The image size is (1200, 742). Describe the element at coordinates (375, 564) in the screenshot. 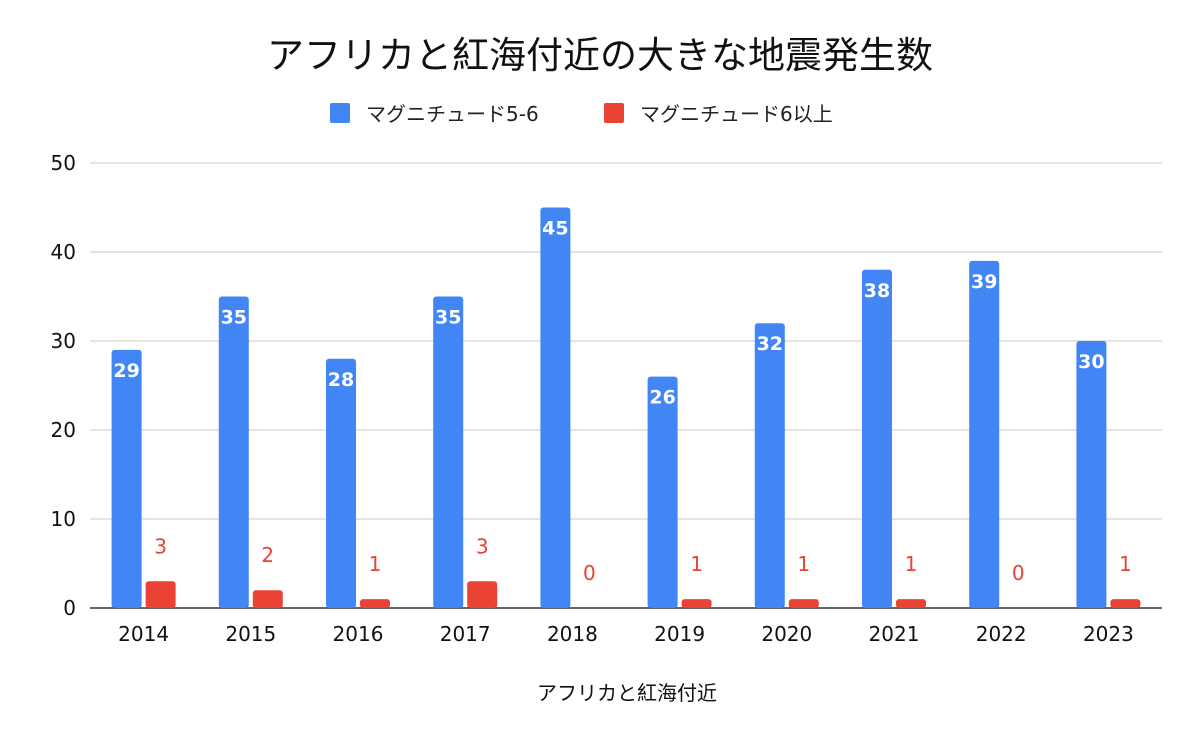

I see `data-label-series-2-2016: 1` at that location.